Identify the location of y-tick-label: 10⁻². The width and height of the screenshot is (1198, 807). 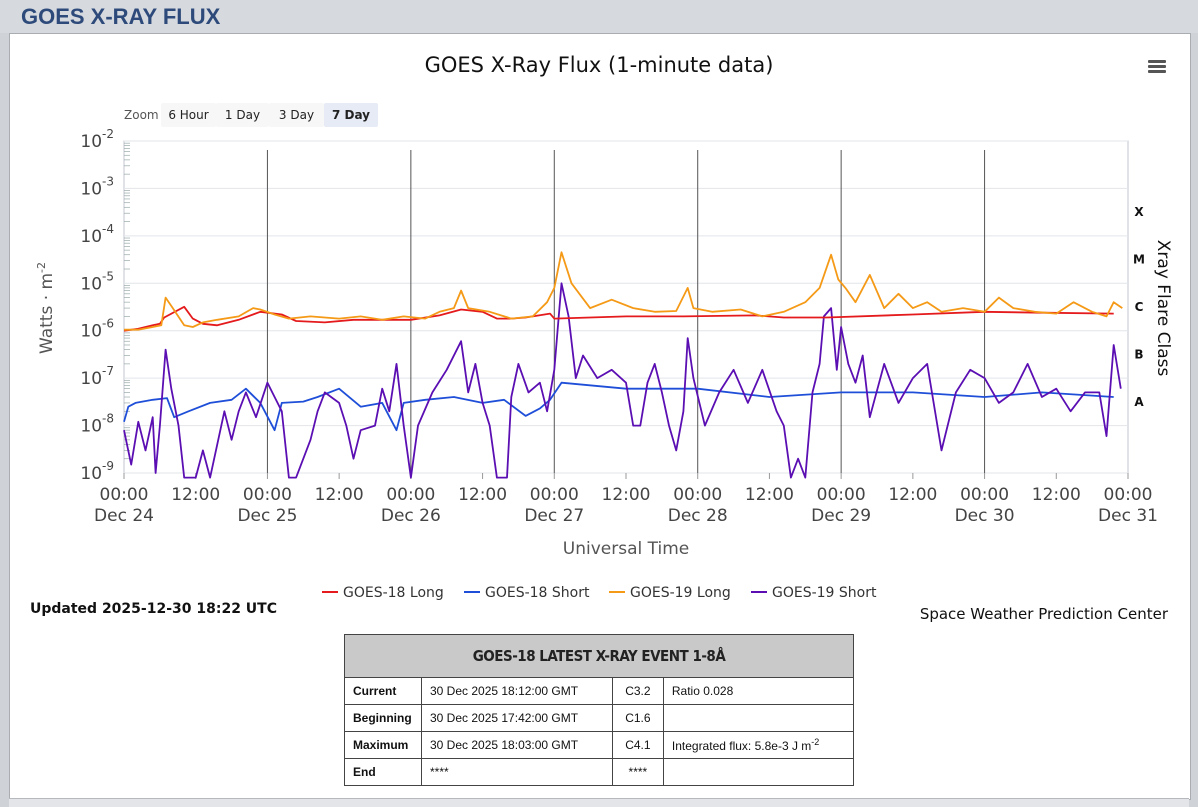
(97, 139).